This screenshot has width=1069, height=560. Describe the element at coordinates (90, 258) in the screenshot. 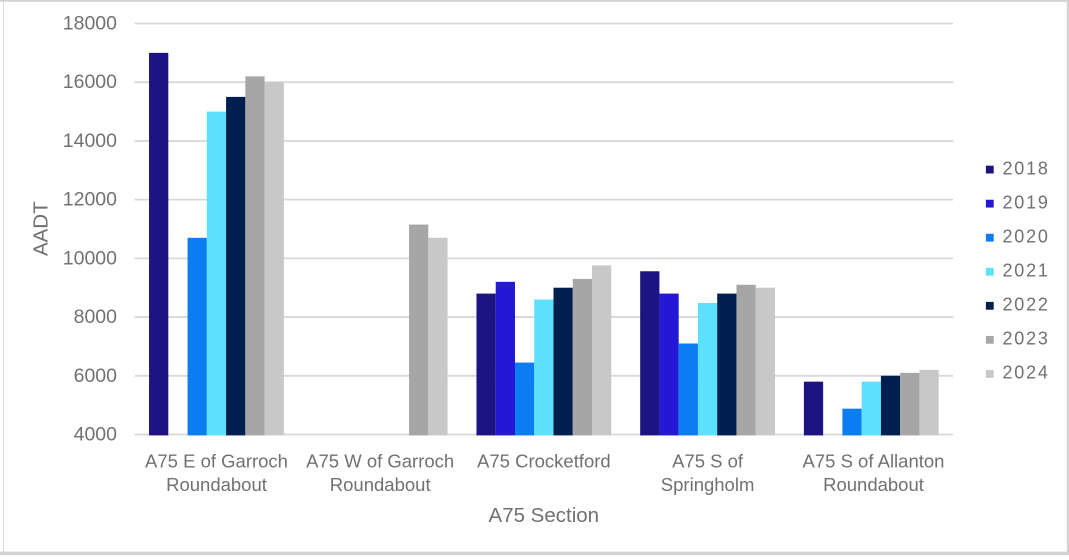

I see `svg-text: 10000` at that location.